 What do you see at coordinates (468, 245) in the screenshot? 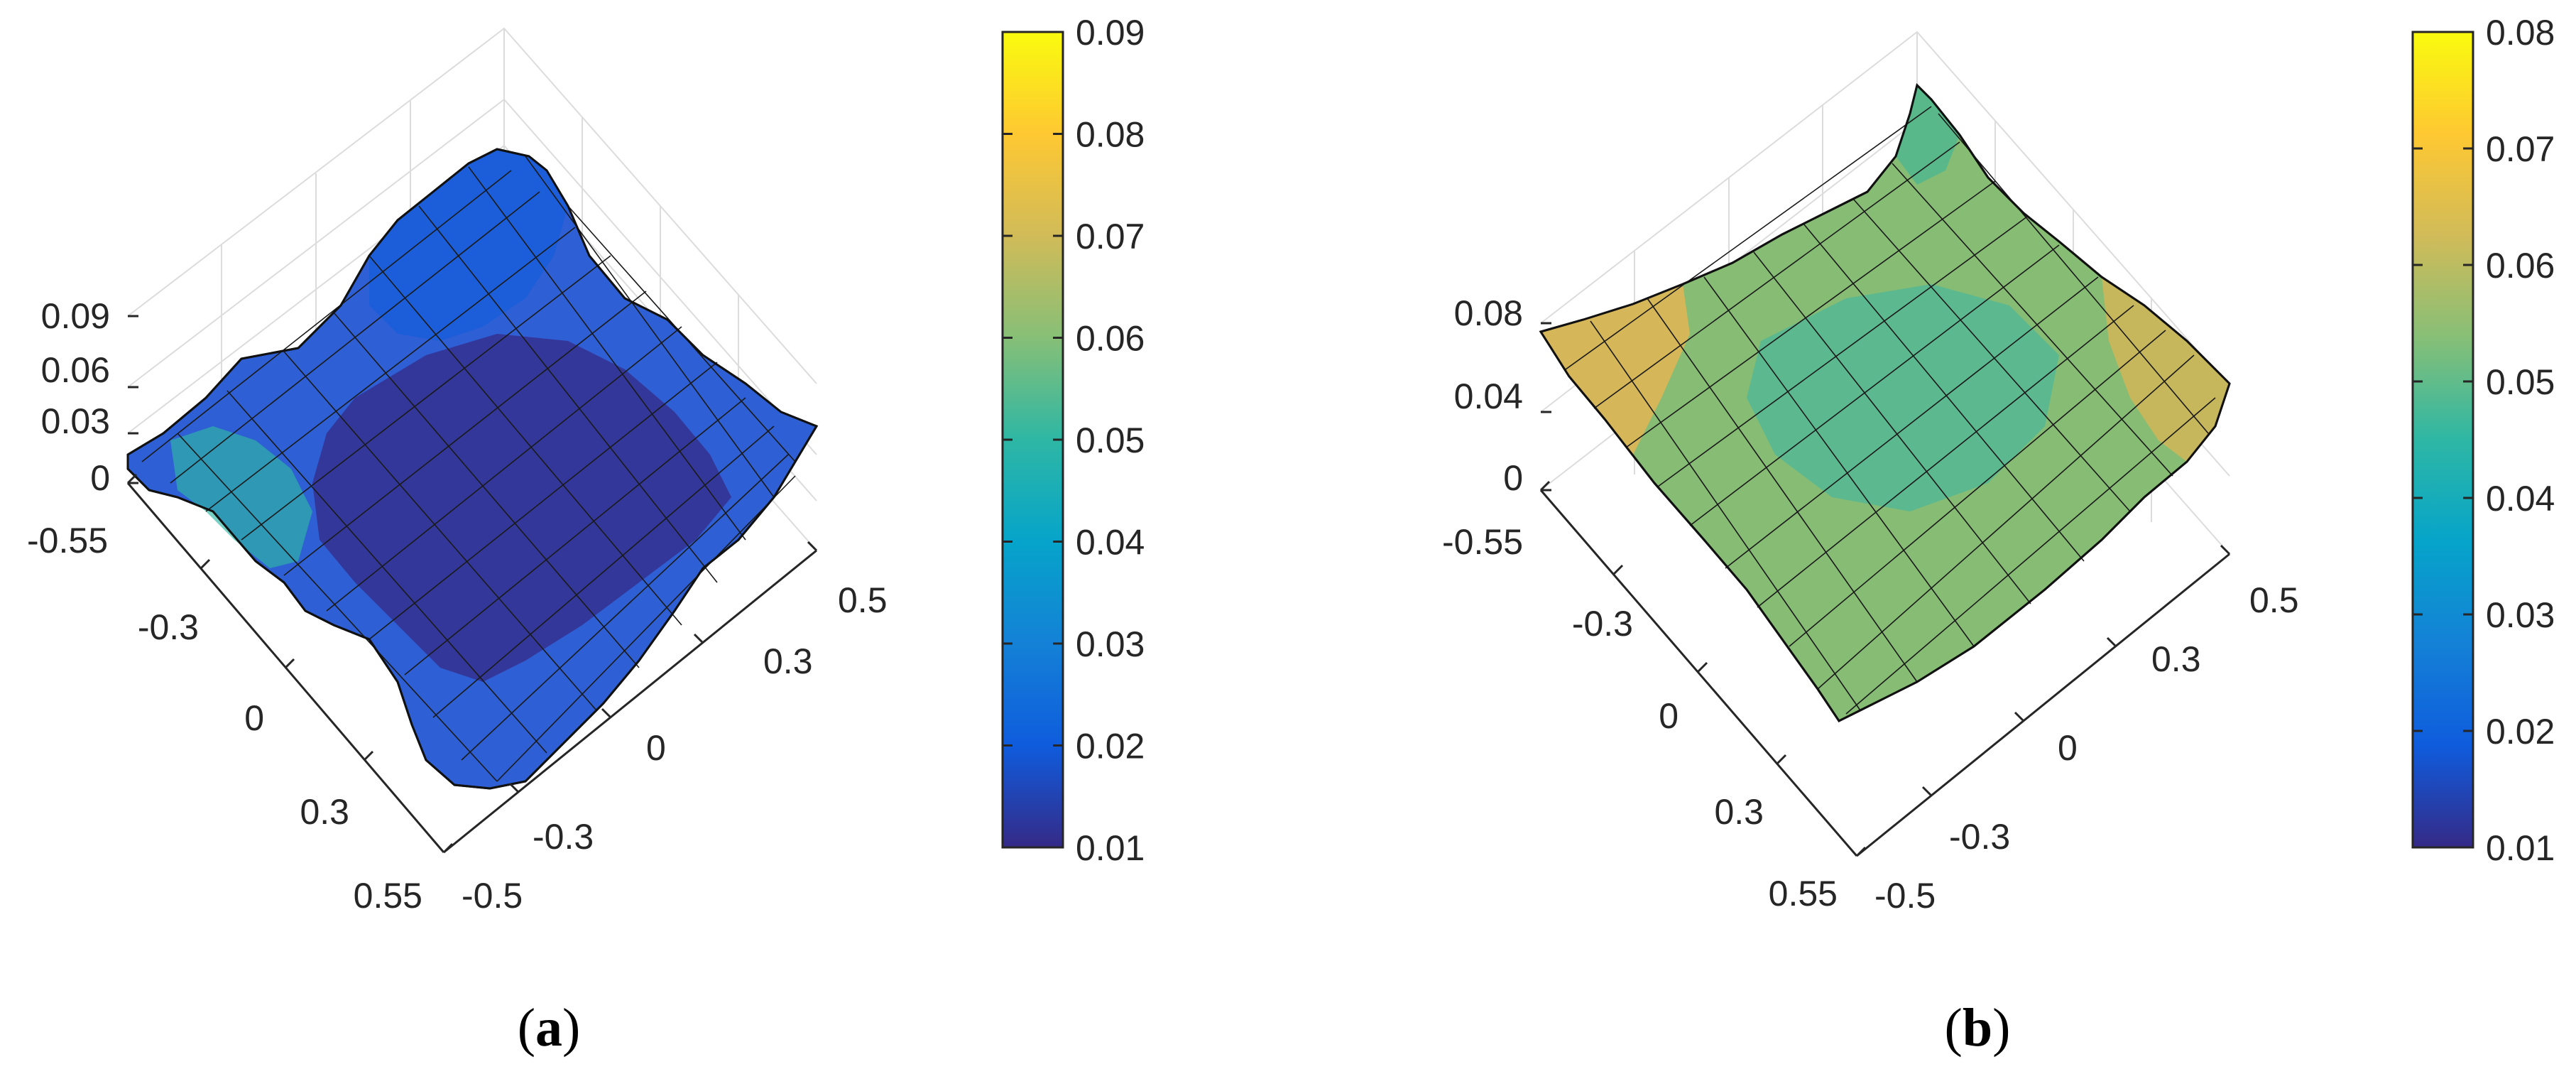
I see `surface-a-ridge` at bounding box center [468, 245].